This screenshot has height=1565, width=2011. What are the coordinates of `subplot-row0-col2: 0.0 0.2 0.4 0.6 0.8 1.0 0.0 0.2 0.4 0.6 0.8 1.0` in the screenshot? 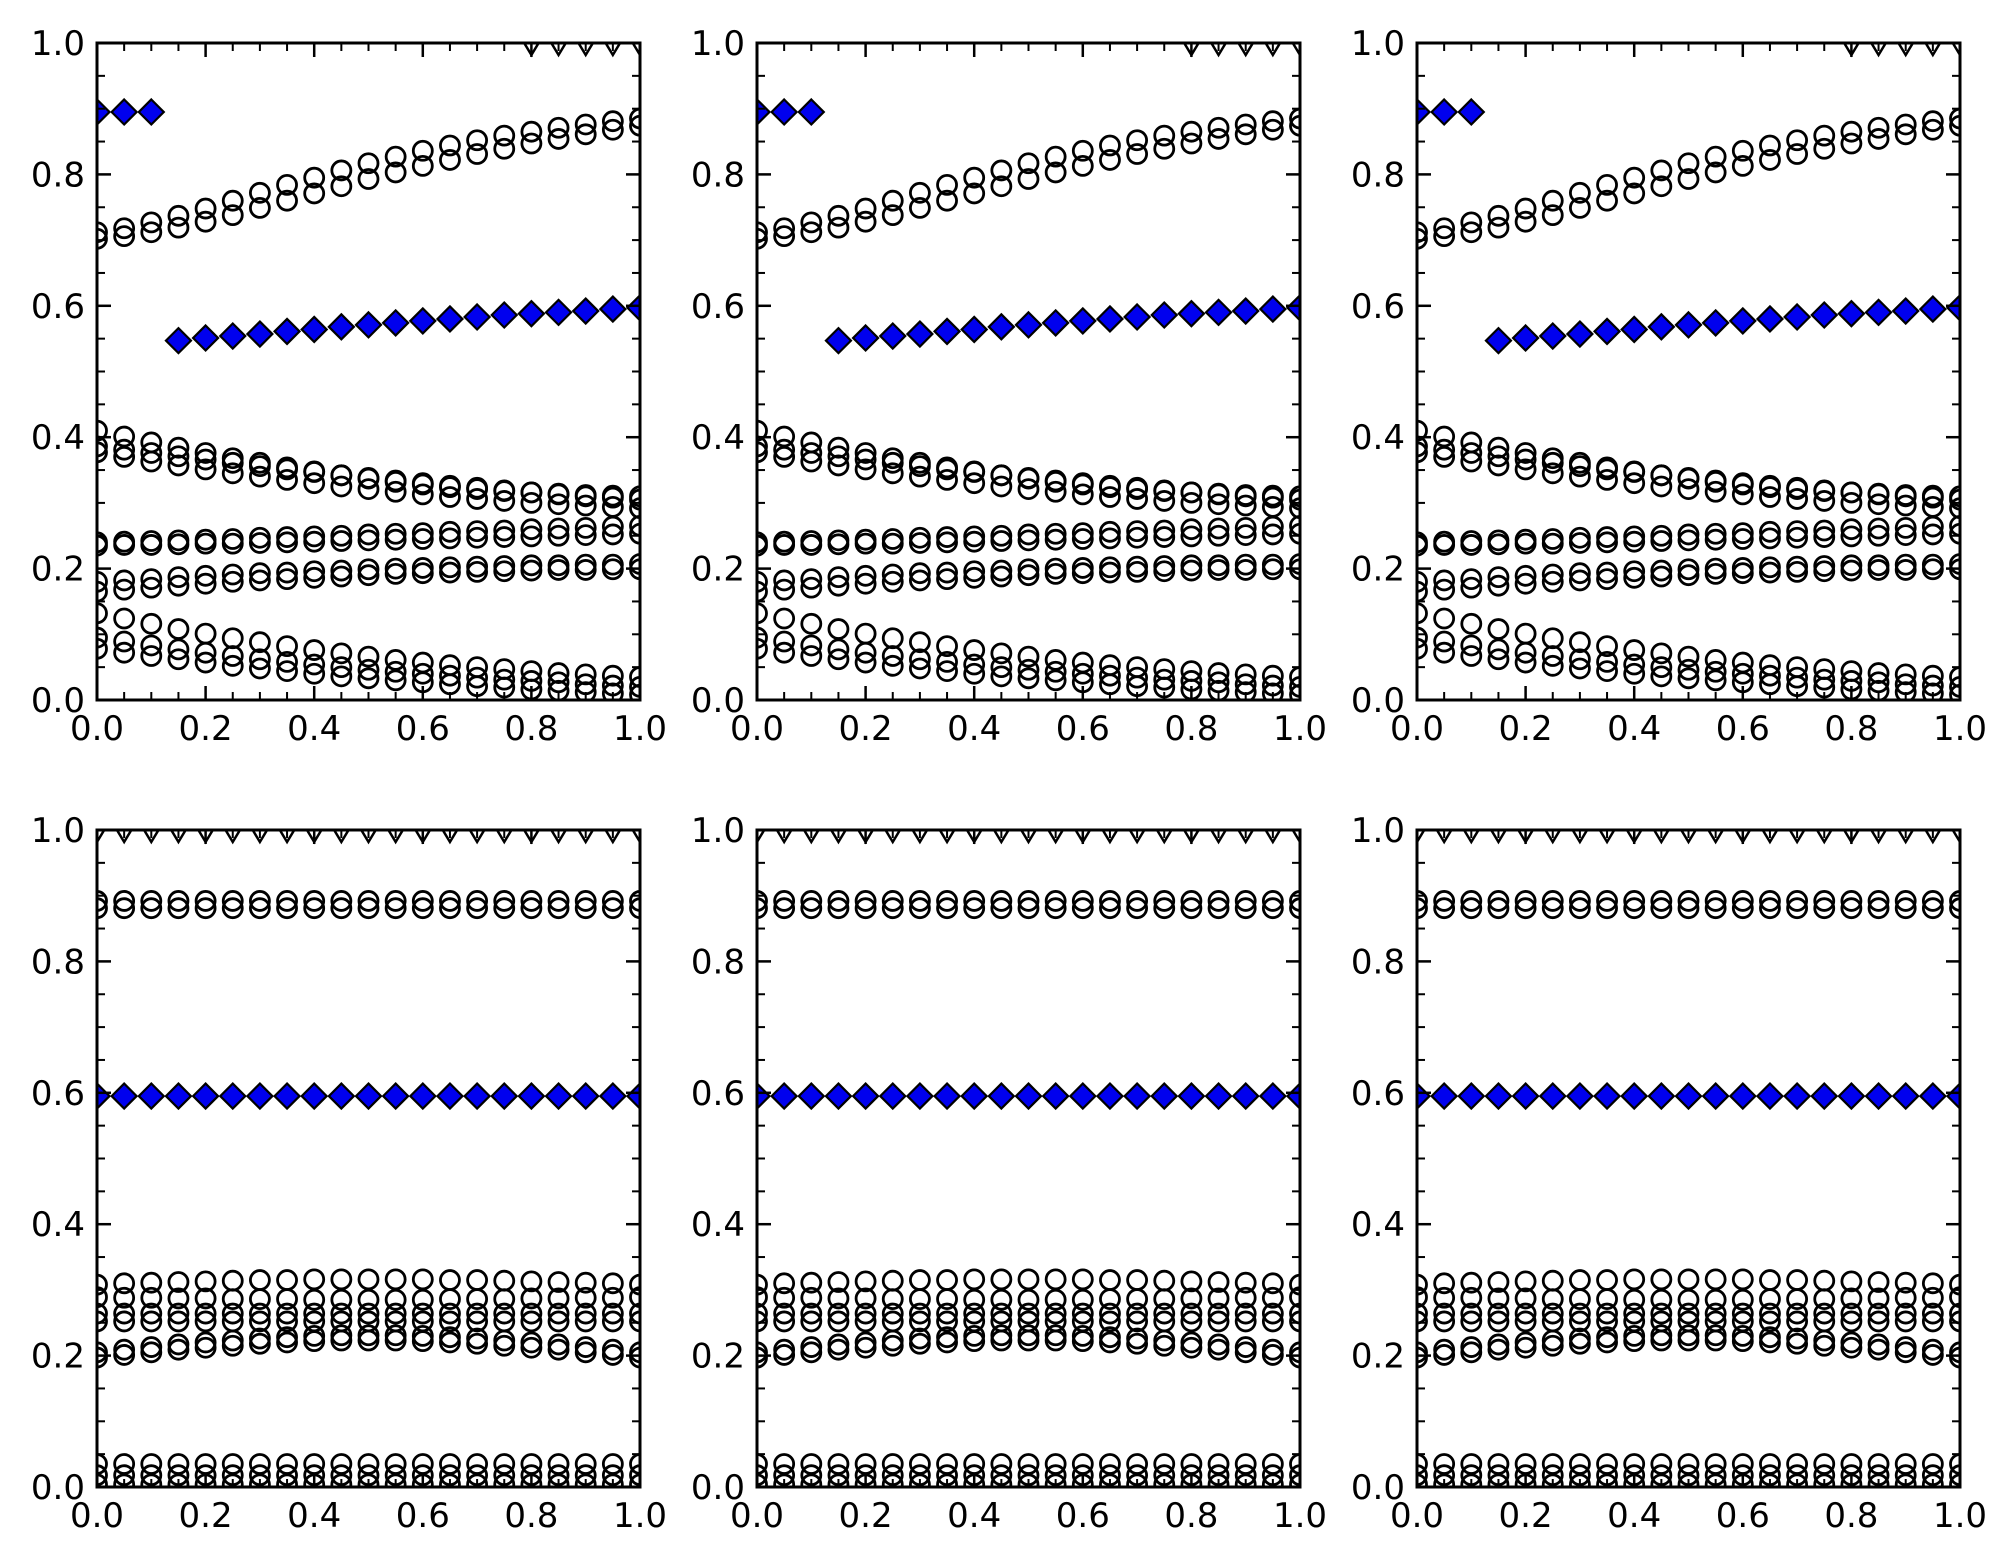 It's located at (1669, 388).